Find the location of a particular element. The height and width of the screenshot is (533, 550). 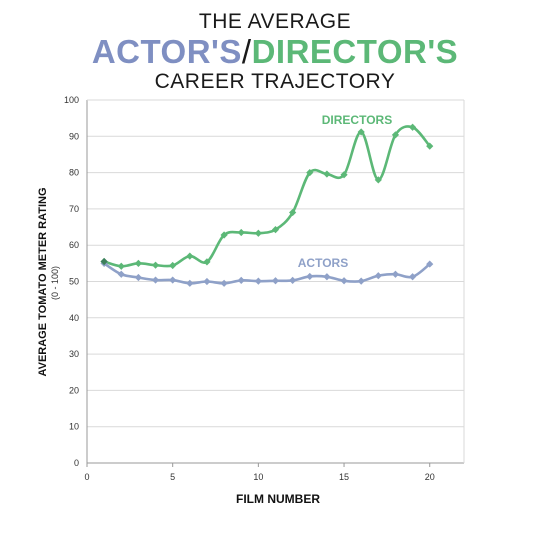

x-tick-label: 20 is located at coordinates (430, 477).